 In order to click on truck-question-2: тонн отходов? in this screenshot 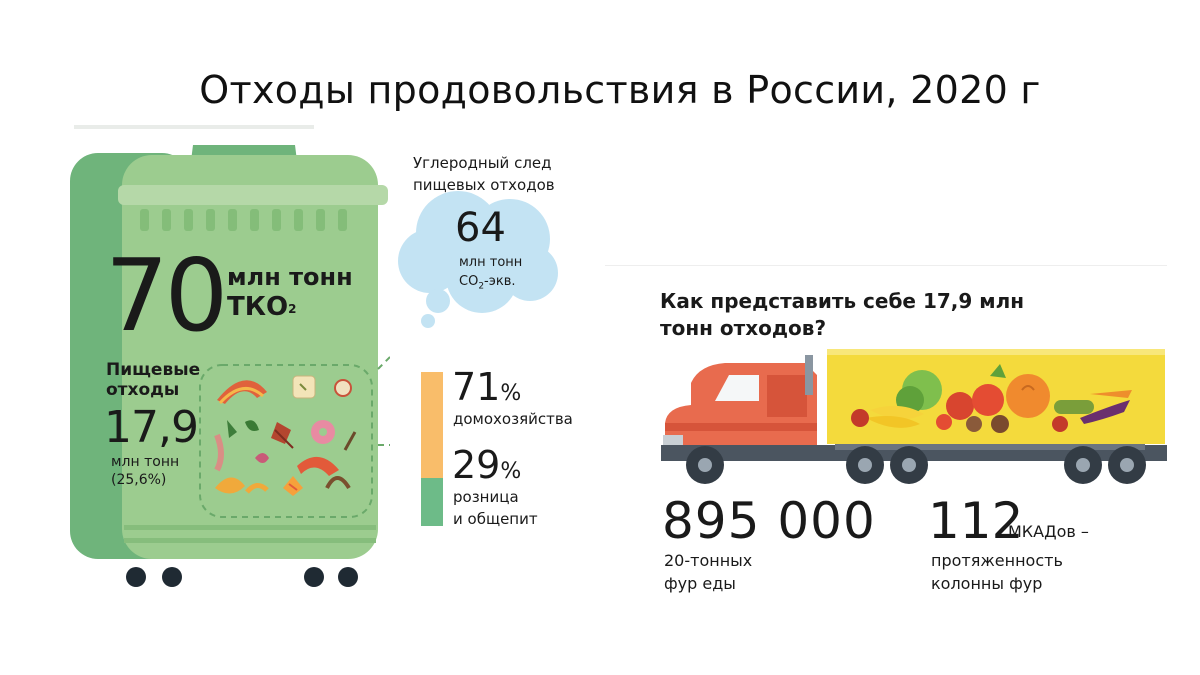, I will do `click(743, 328)`.